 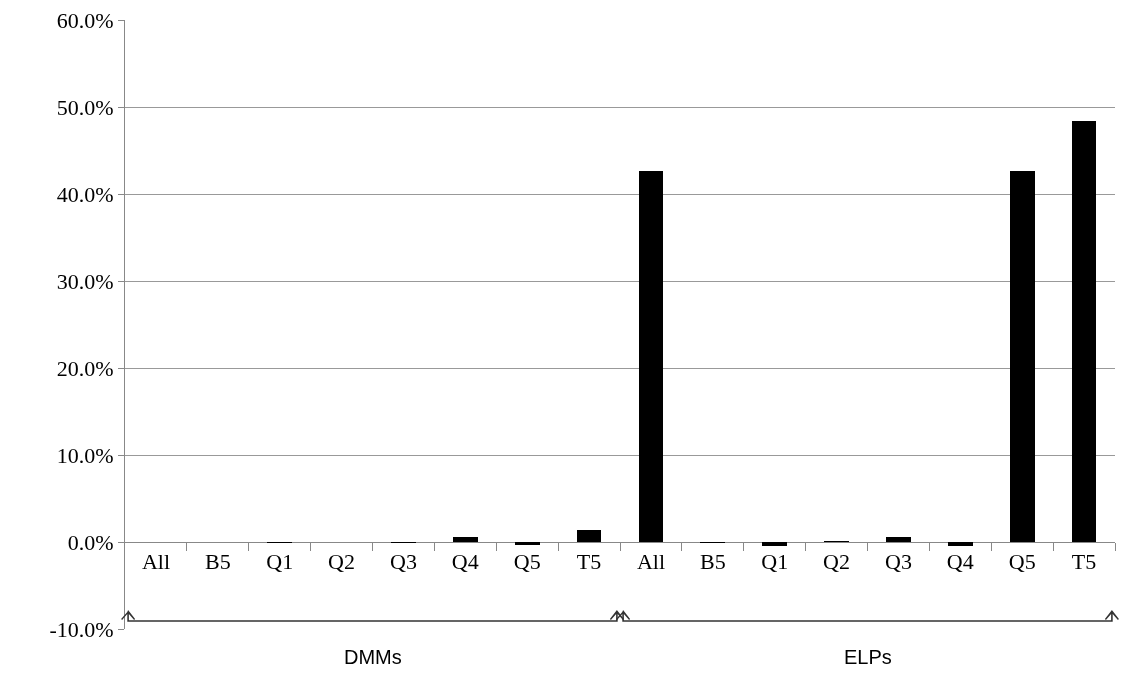 I want to click on y-tick-label: 50.0%, so click(x=85, y=107).